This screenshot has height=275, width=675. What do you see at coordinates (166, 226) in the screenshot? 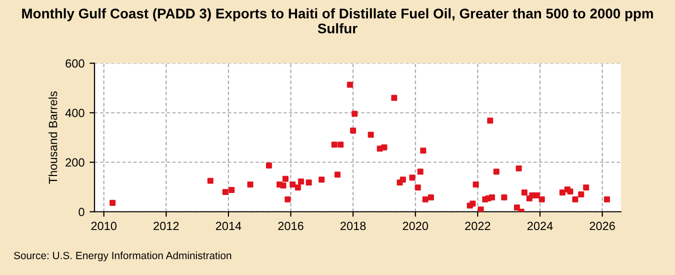
I see `x-tick-label: 2012` at bounding box center [166, 226].